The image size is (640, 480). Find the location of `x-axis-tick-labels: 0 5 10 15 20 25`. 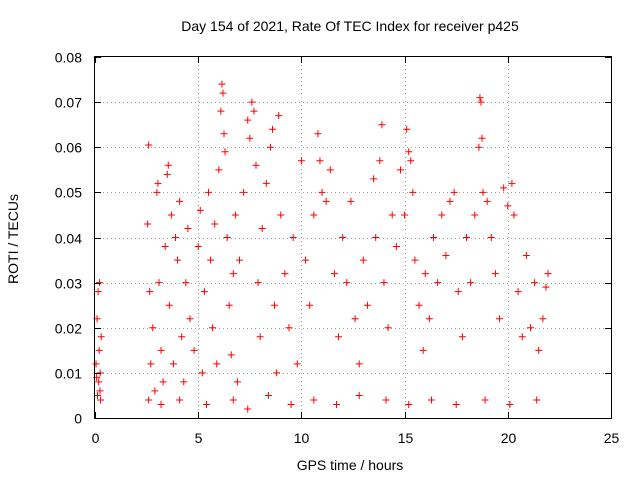

x-axis-tick-labels: 0 5 10 15 20 25 is located at coordinates (356, 438).